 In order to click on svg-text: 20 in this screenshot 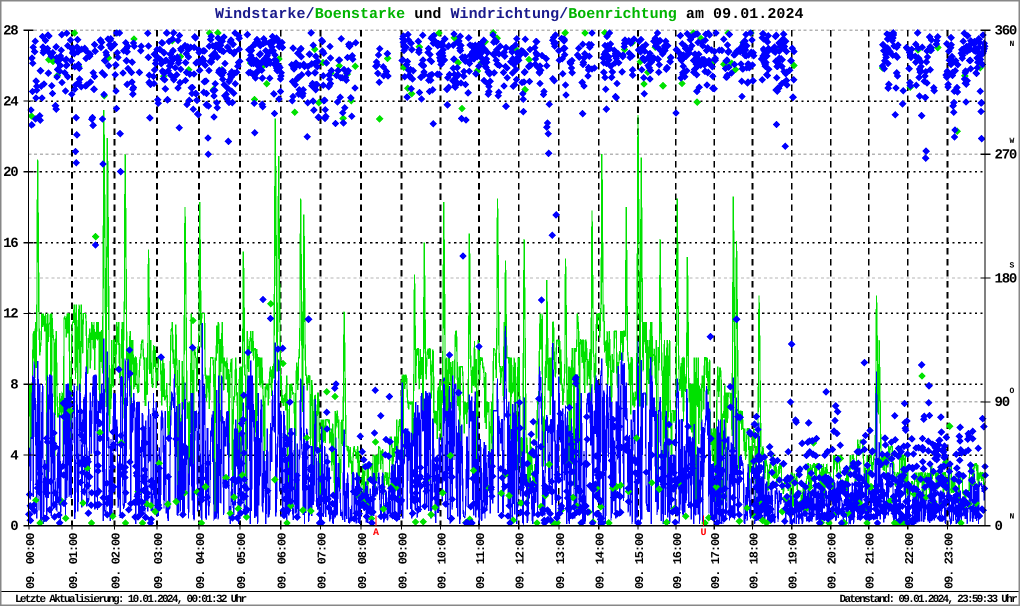, I will do `click(10, 173)`.